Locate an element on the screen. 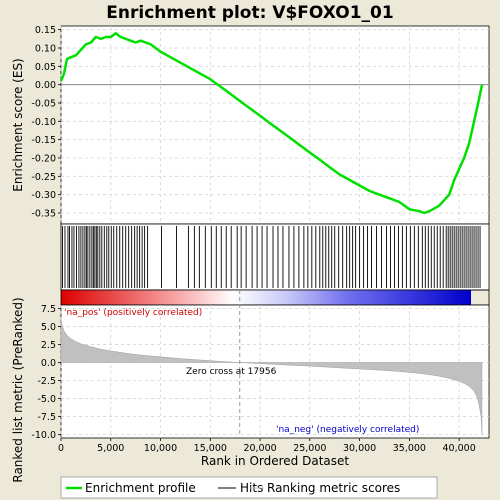 The height and width of the screenshot is (500, 500). rm-y-tick-label: -5.0 is located at coordinates (46, 399).